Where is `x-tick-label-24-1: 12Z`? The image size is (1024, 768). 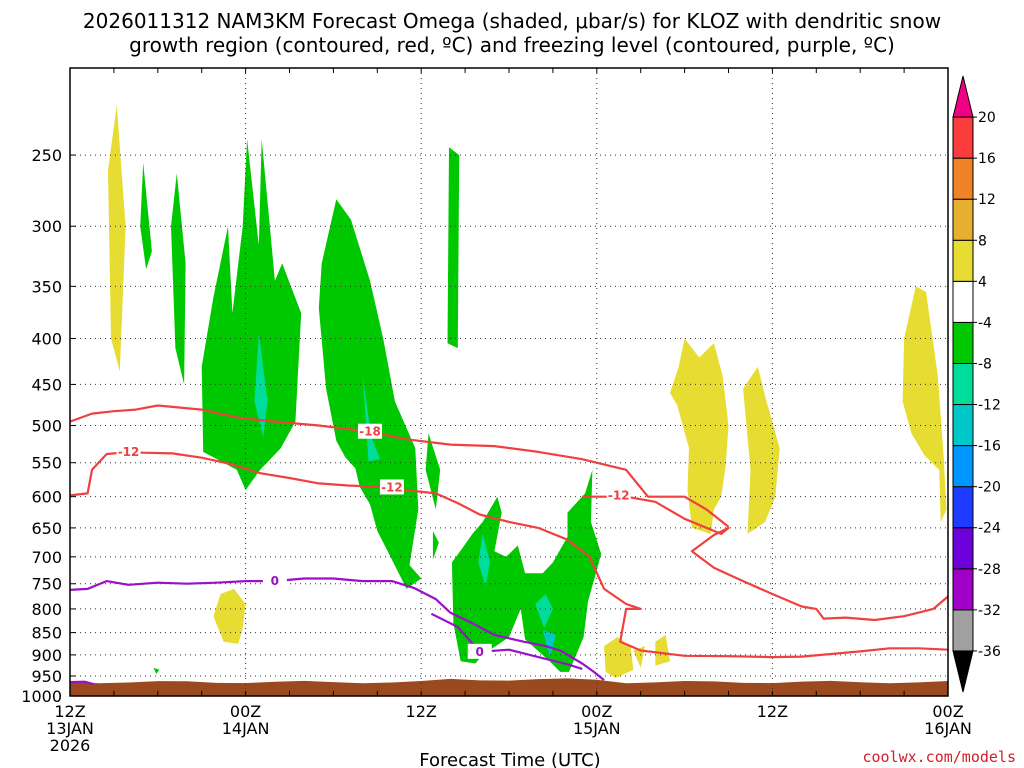
x-tick-label-24-1: 12Z is located at coordinates (421, 711).